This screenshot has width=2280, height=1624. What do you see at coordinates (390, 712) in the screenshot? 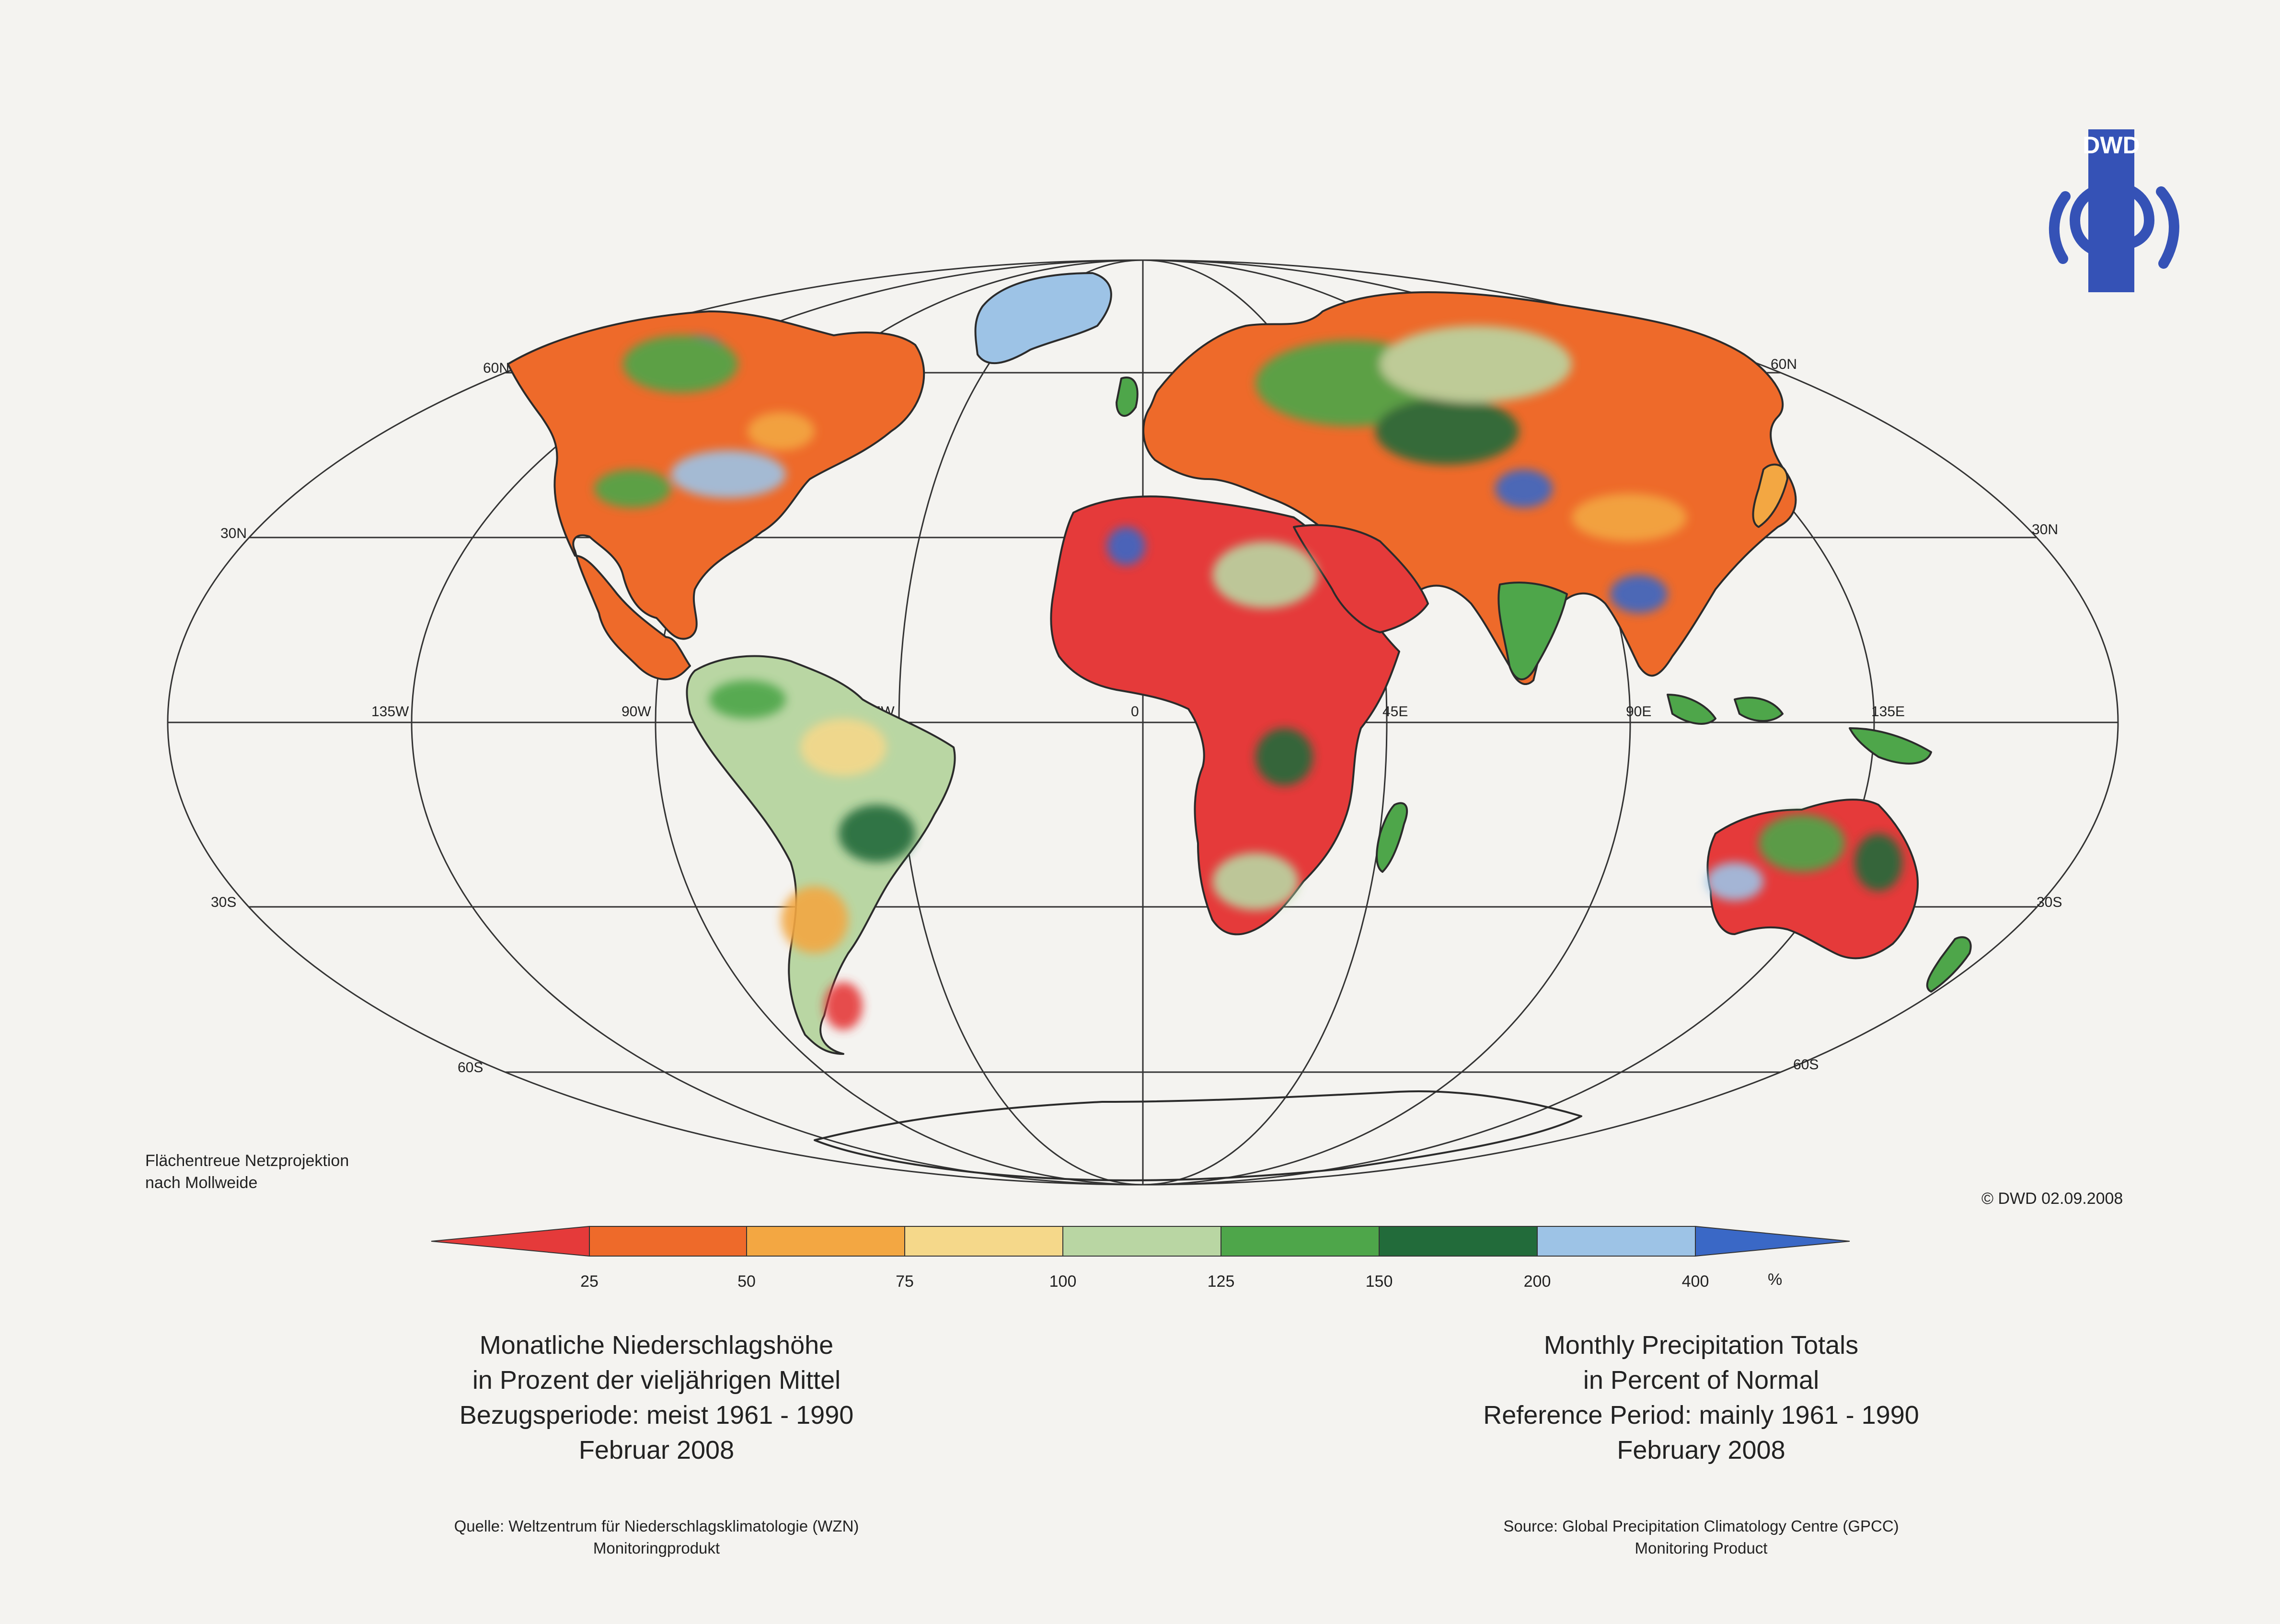
I see `lon-label-135w: 135W` at bounding box center [390, 712].